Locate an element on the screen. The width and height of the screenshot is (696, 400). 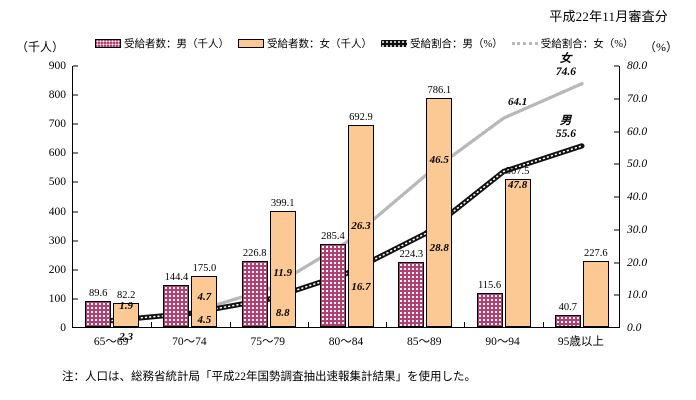
bar-value-label-female: 507.5 is located at coordinates (517, 172).